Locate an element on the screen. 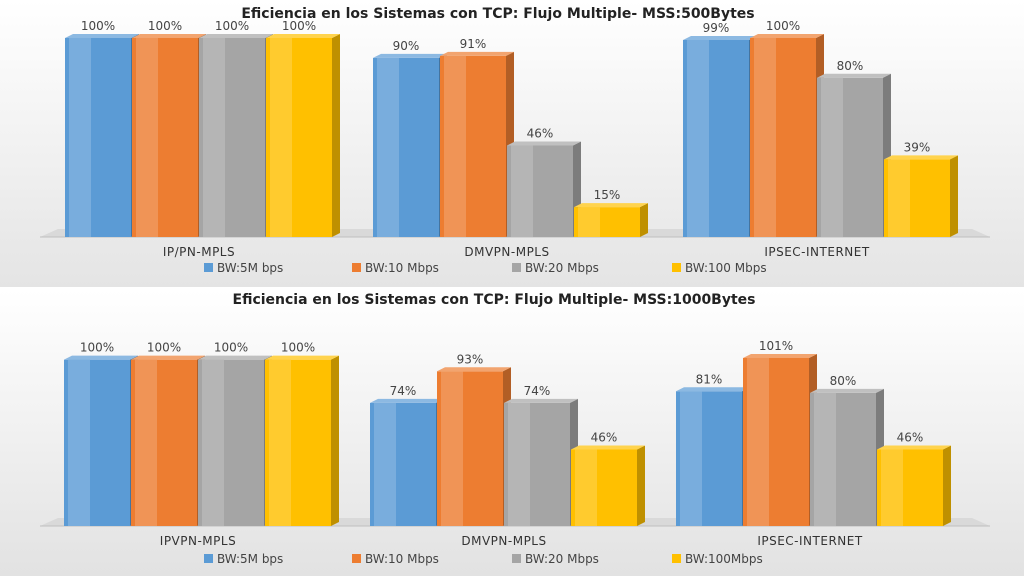  data-label: 15% is located at coordinates (607, 195).